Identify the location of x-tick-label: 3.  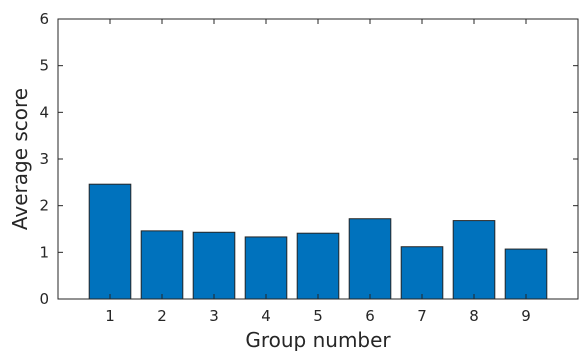
(214, 316).